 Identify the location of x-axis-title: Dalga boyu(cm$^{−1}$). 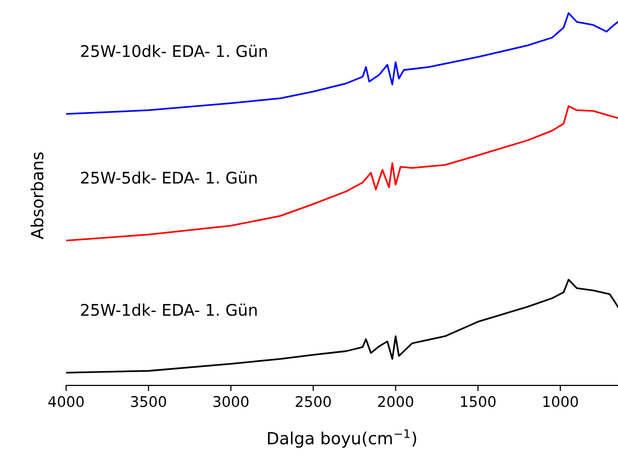
(342, 438).